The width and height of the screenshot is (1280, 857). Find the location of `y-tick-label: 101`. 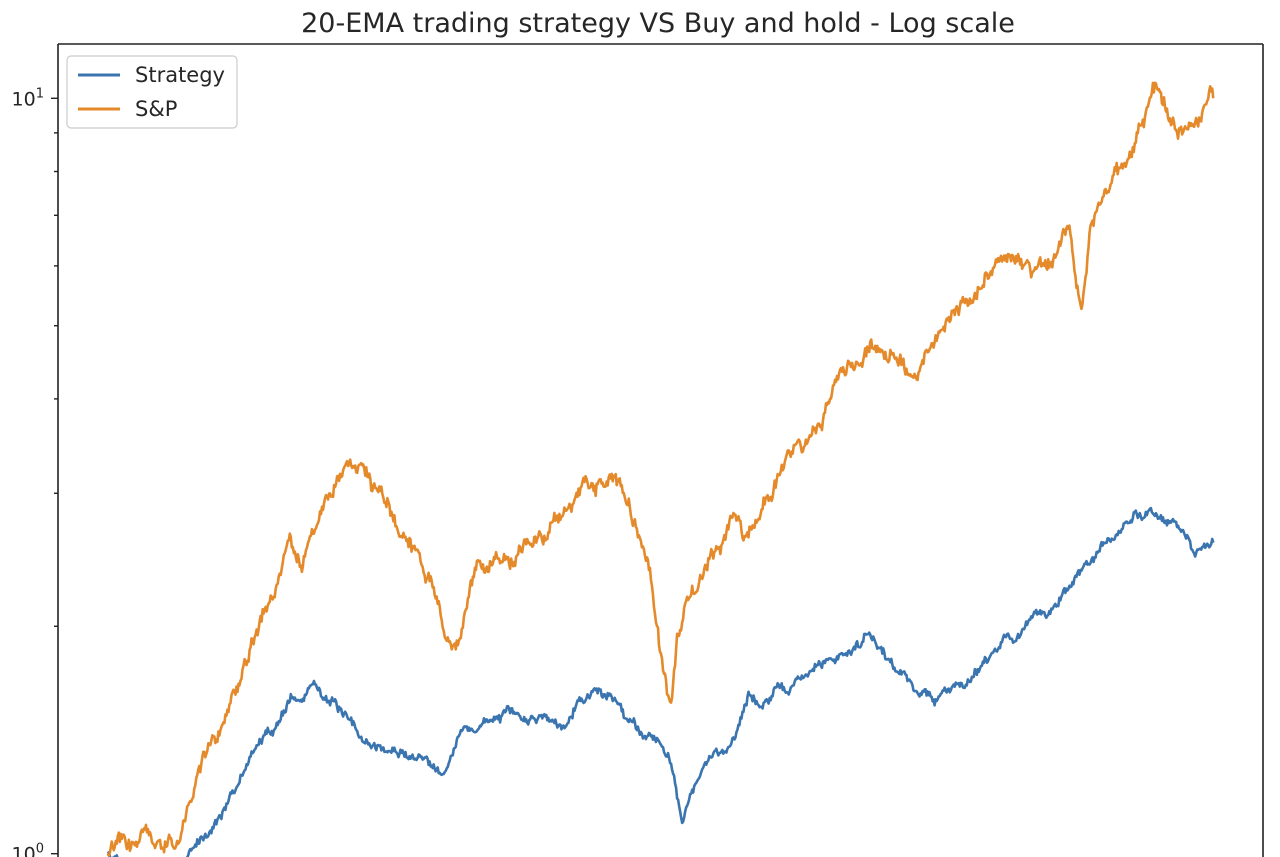

y-tick-label: 101 is located at coordinates (28, 98).